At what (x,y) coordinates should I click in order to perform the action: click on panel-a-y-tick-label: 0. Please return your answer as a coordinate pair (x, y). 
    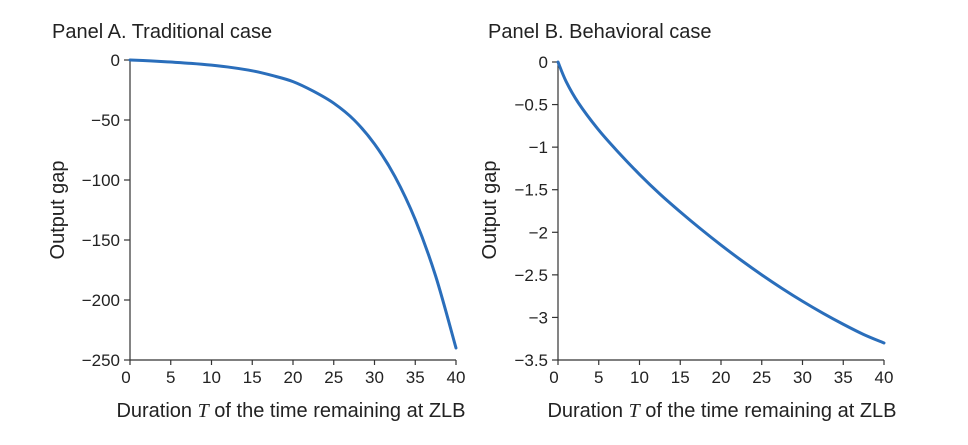
    Looking at the image, I should click on (115, 60).